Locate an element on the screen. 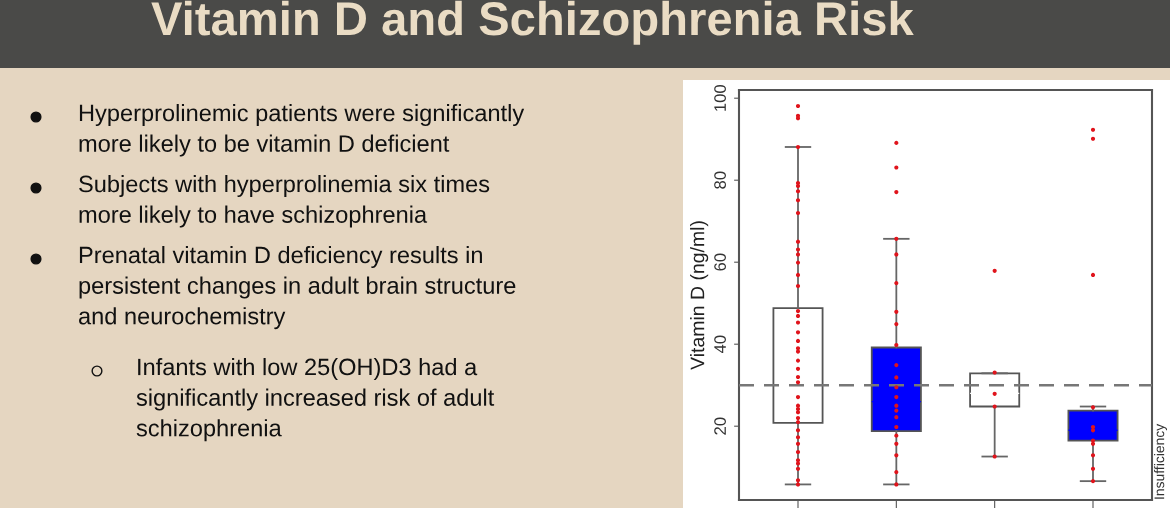 The image size is (1170, 508). text: Hyperprolinemic patients were significantly more likely to be vitamin D deficient is located at coordinates (302, 130).